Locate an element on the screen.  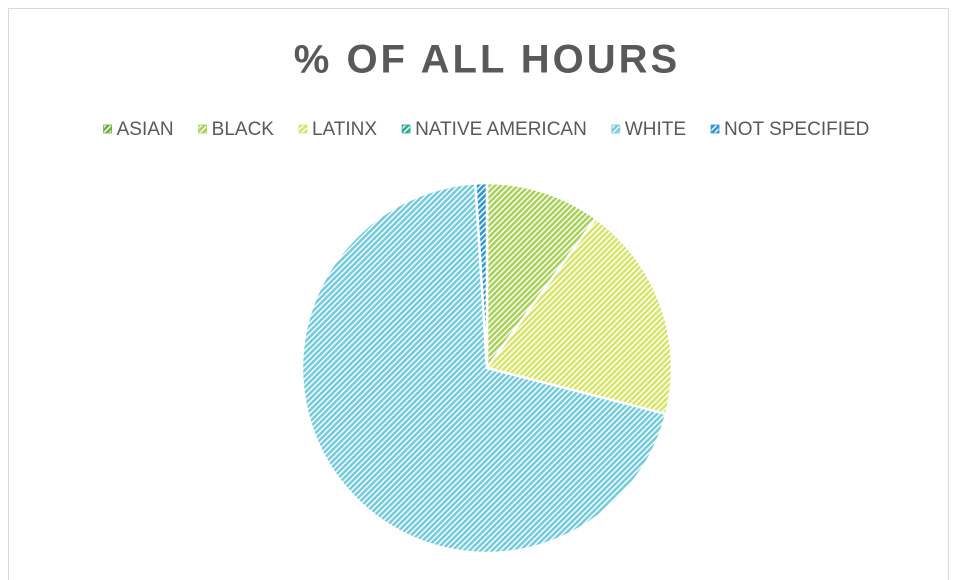
chart-title: % OF ALL HOURS is located at coordinates (487, 60).